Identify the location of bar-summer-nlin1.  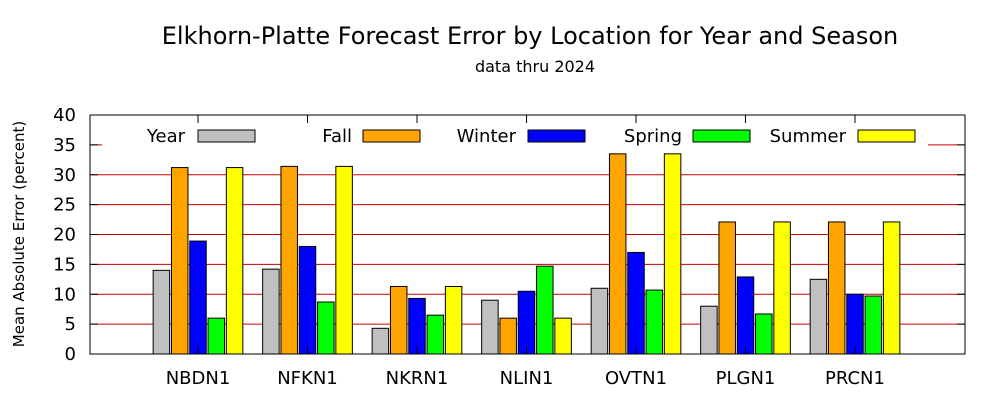
(563, 336).